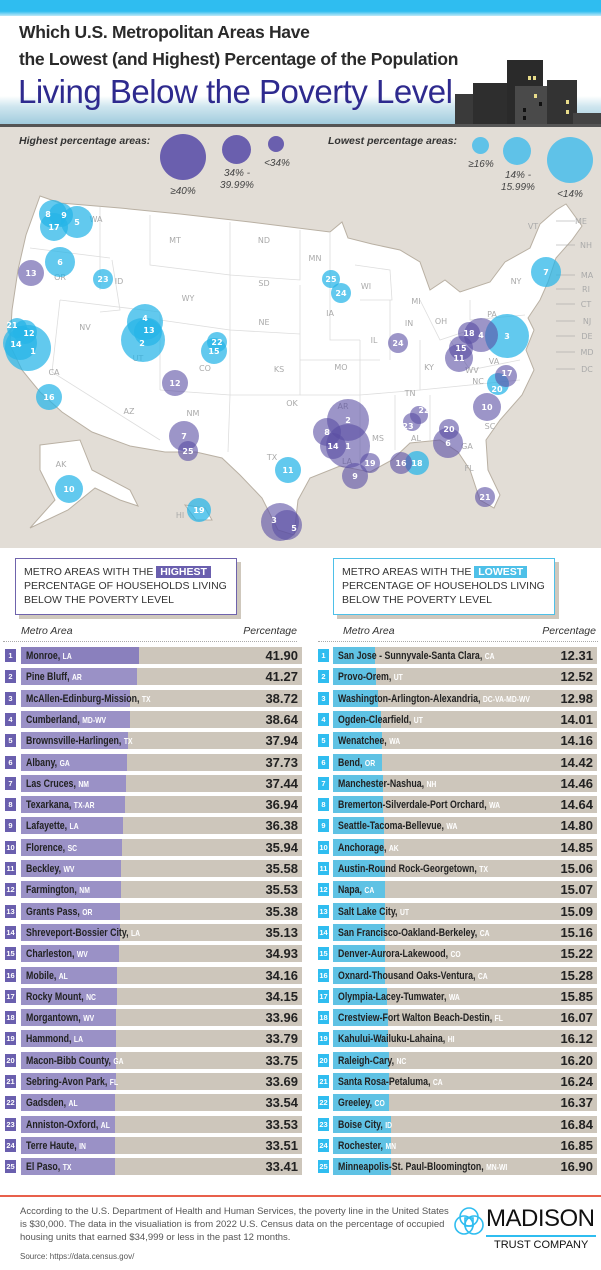 The height and width of the screenshot is (1270, 601). I want to click on legend-circle-small-highest, so click(276, 144).